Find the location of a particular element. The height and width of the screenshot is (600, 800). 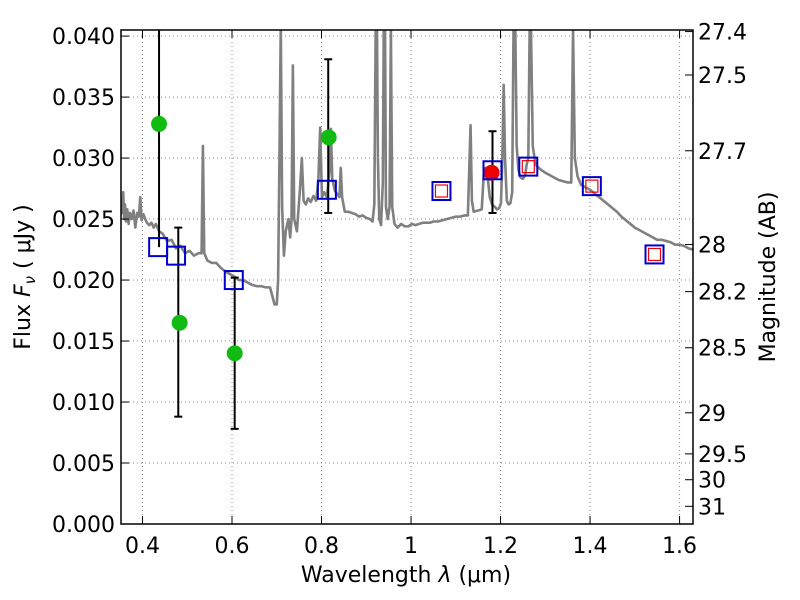

x-tick-label: 0.6 is located at coordinates (231, 546).